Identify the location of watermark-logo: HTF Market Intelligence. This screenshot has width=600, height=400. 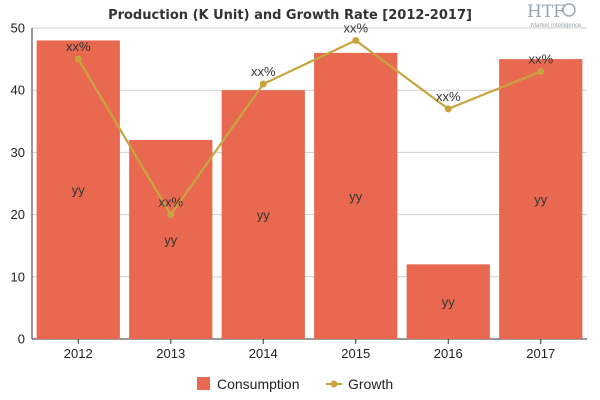
(554, 15).